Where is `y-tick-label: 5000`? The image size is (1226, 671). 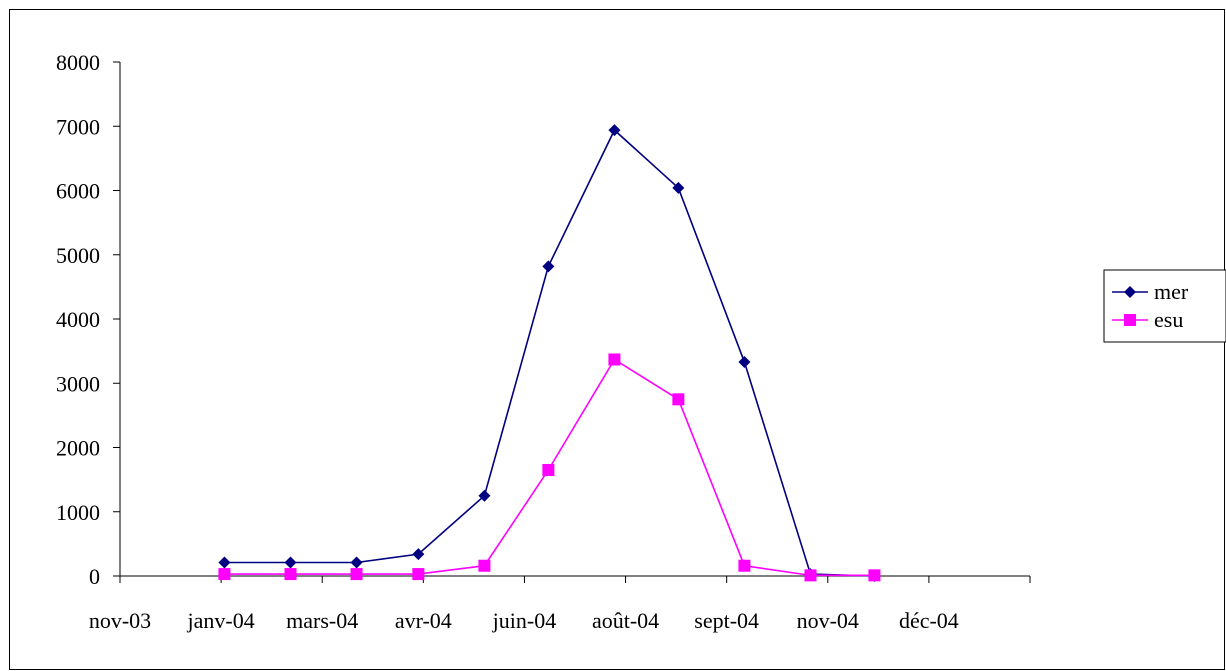 y-tick-label: 5000 is located at coordinates (78, 255).